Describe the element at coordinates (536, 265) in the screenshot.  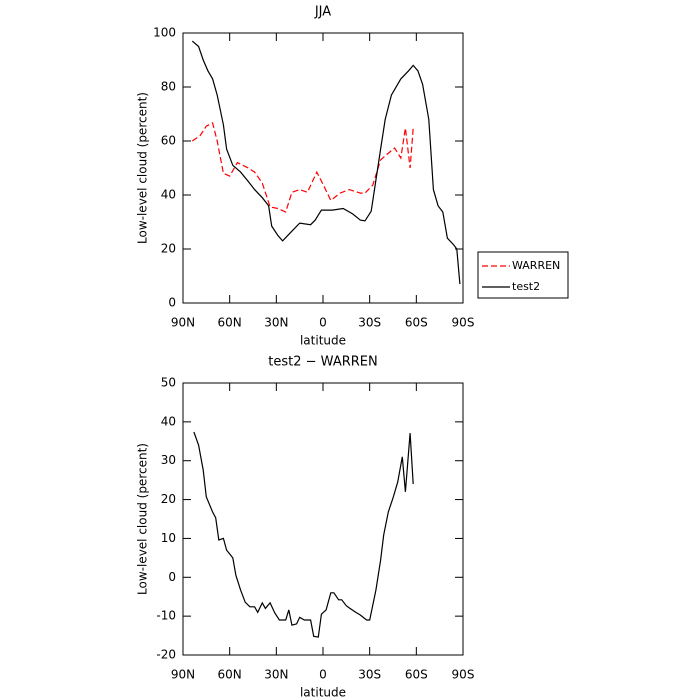
I see `legend-label: WARREN` at that location.